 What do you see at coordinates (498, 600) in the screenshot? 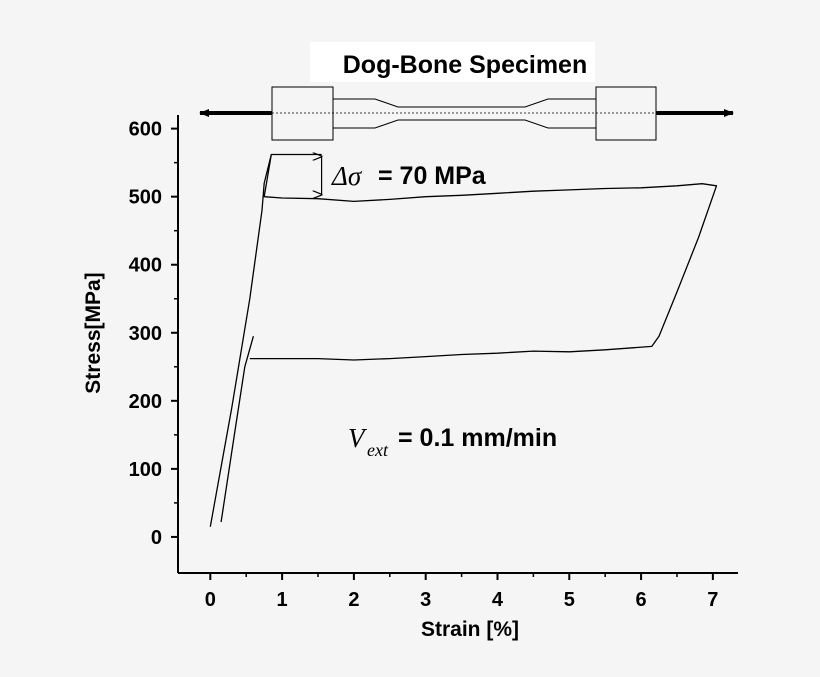
I see `x-tick-label: 4` at bounding box center [498, 600].